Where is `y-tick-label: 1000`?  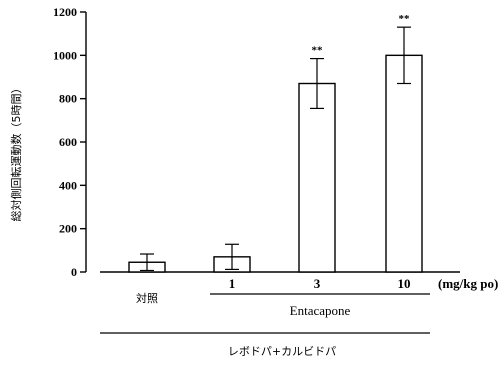
y-tick-label: 1000 is located at coordinates (65, 55).